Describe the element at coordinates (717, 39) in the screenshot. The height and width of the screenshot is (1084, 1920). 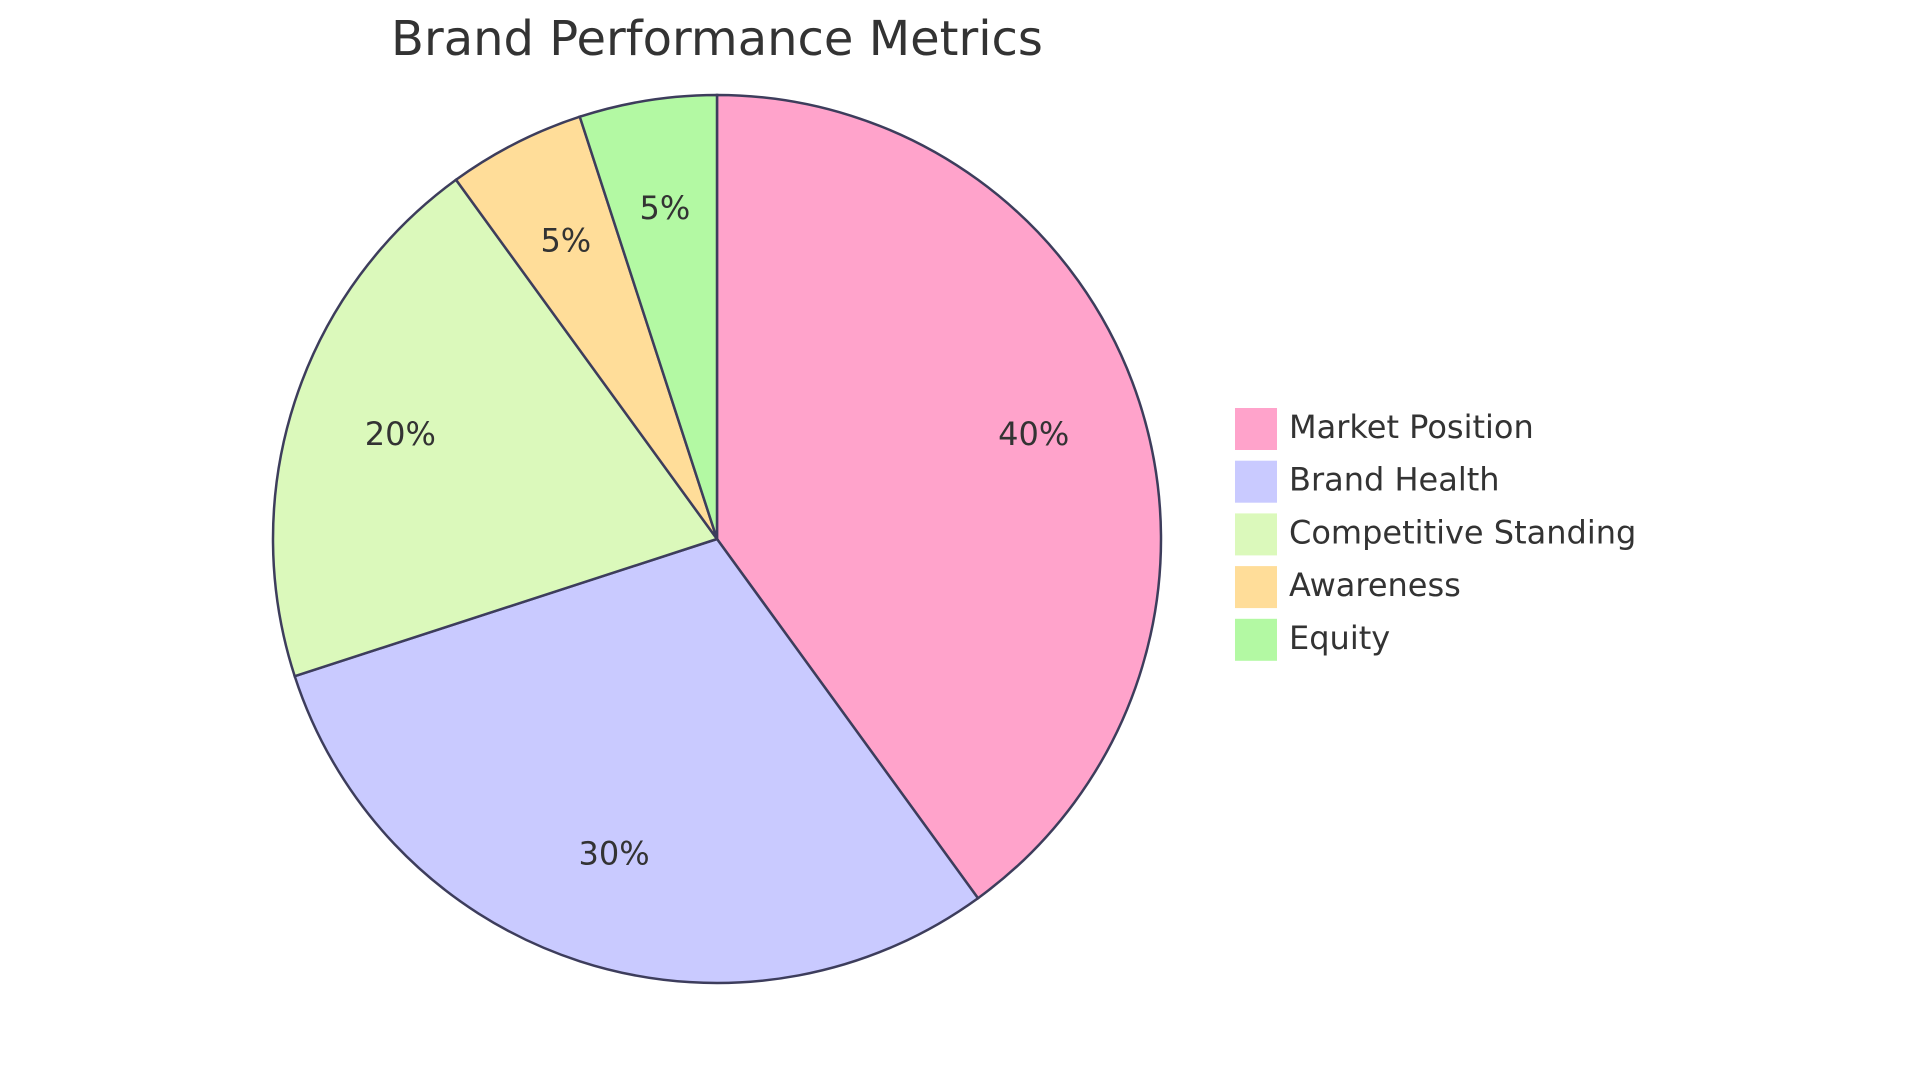
I see `chart-title: Brand Performance Metrics` at that location.